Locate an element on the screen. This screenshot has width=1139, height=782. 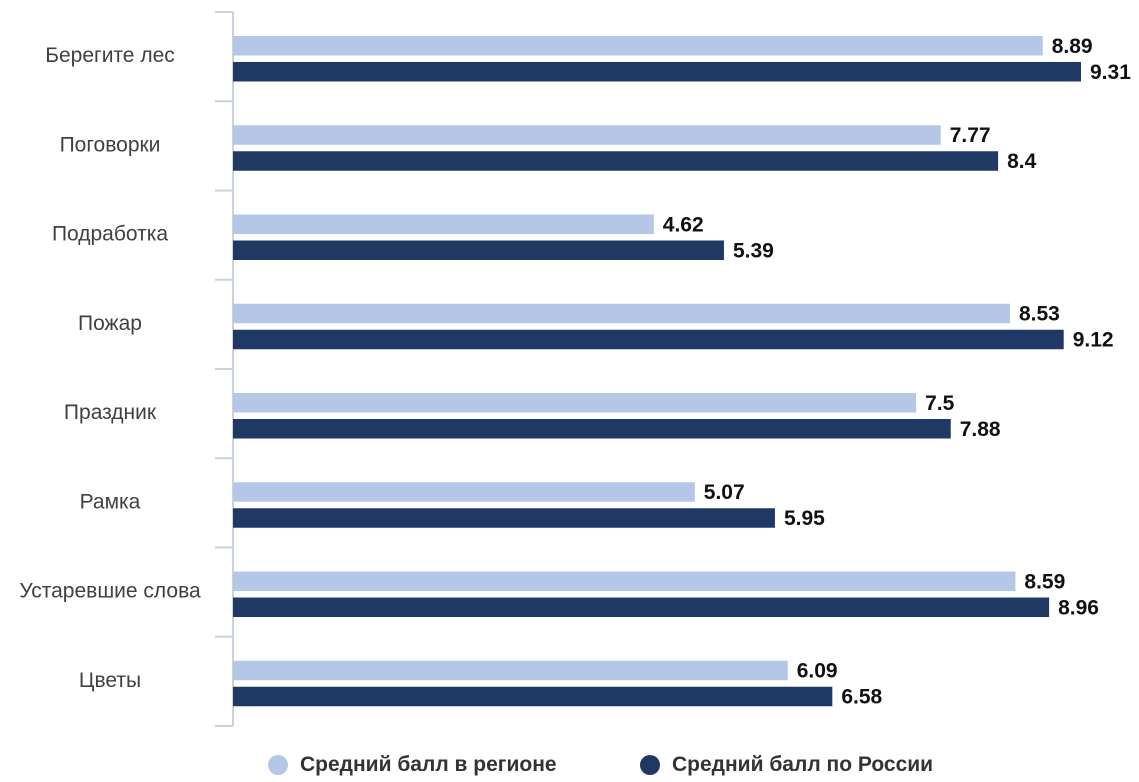
data-label: 6.09 is located at coordinates (817, 671).